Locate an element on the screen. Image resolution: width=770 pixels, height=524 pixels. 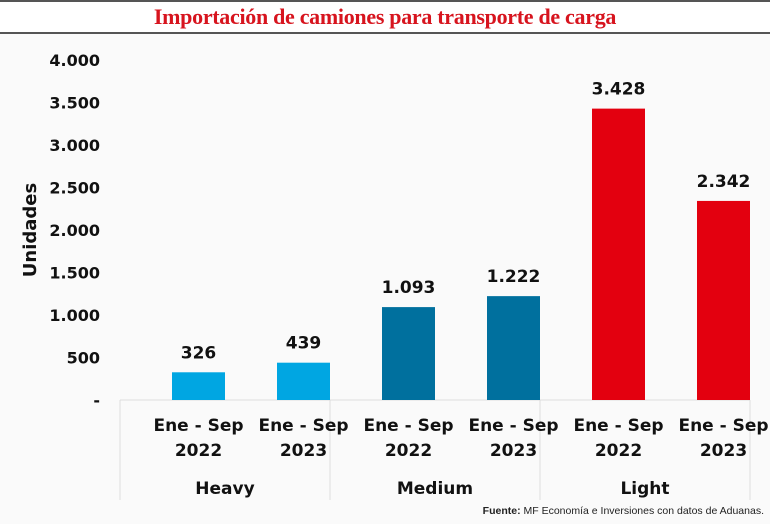
source-label: Fuente: is located at coordinates (501, 511).